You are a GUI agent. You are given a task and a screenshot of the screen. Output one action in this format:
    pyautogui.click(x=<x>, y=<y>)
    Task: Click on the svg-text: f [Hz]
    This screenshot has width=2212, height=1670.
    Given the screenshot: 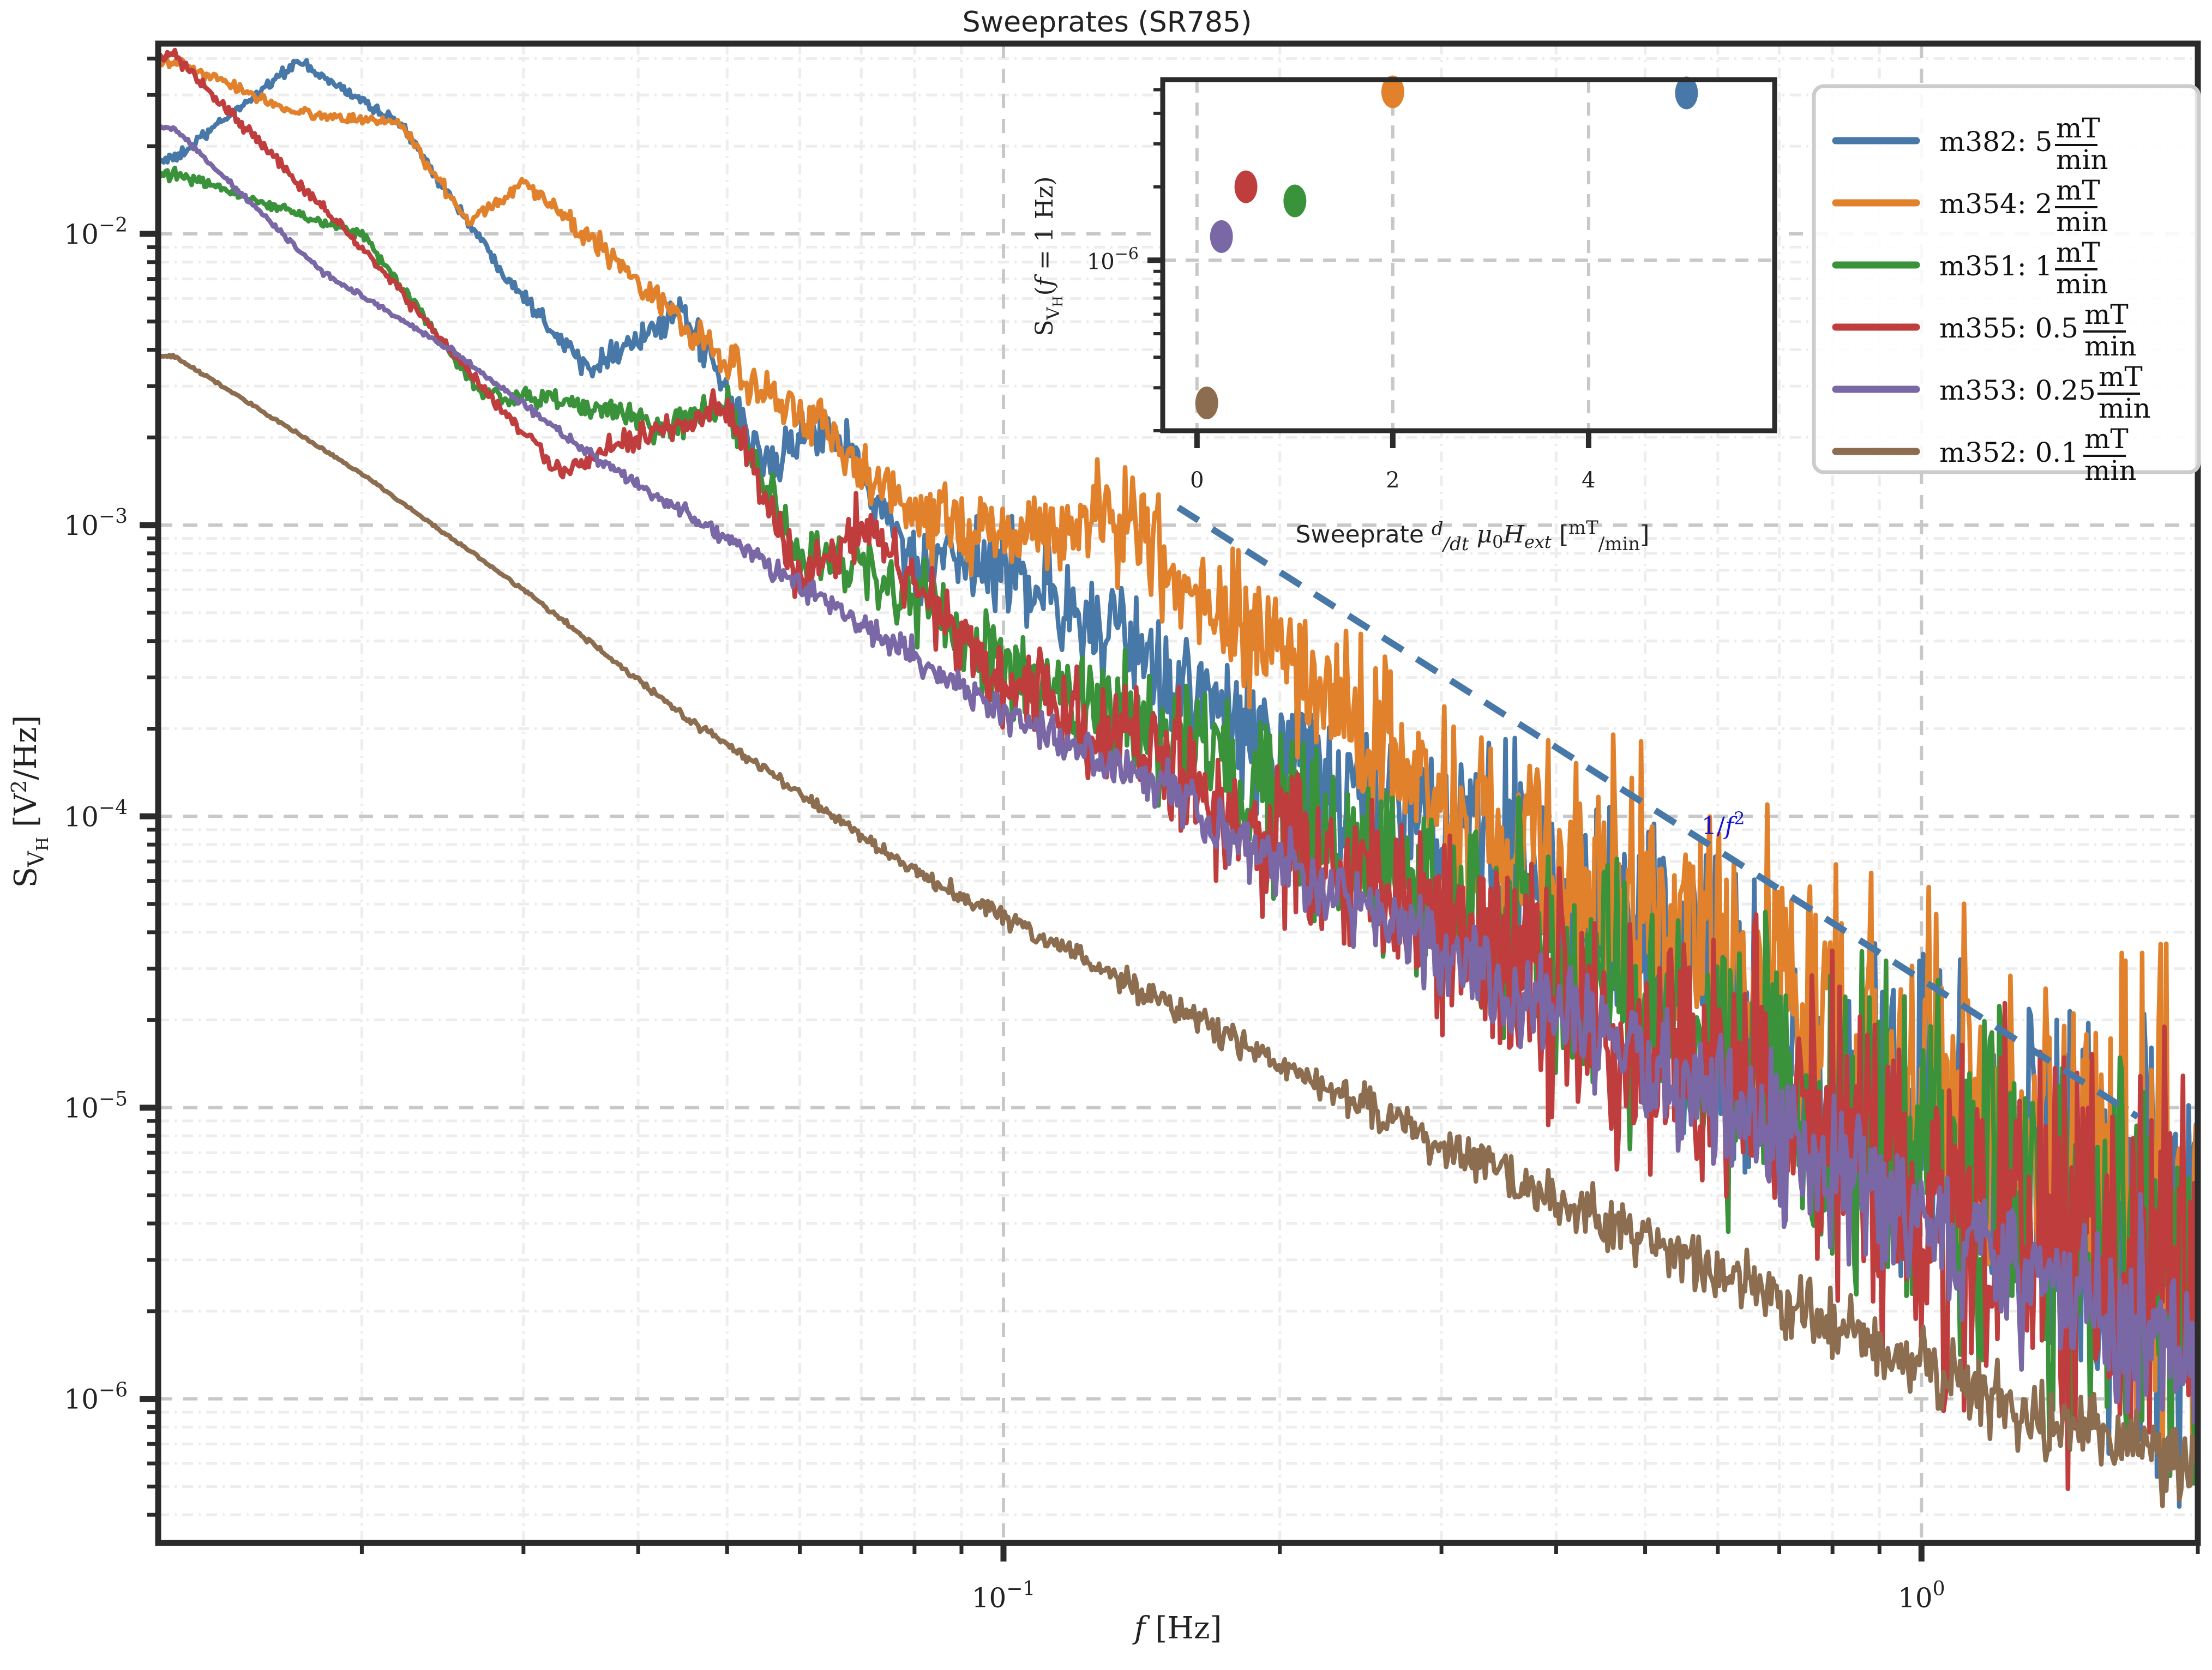 What is the action you would take?
    pyautogui.click(x=1177, y=1628)
    